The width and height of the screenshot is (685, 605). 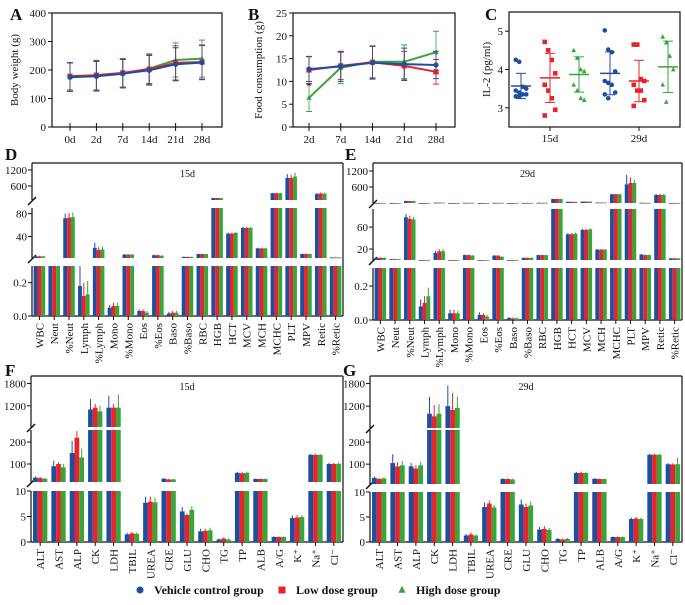 What do you see at coordinates (123, 140) in the screenshot?
I see `x-tick-label: 7d` at bounding box center [123, 140].